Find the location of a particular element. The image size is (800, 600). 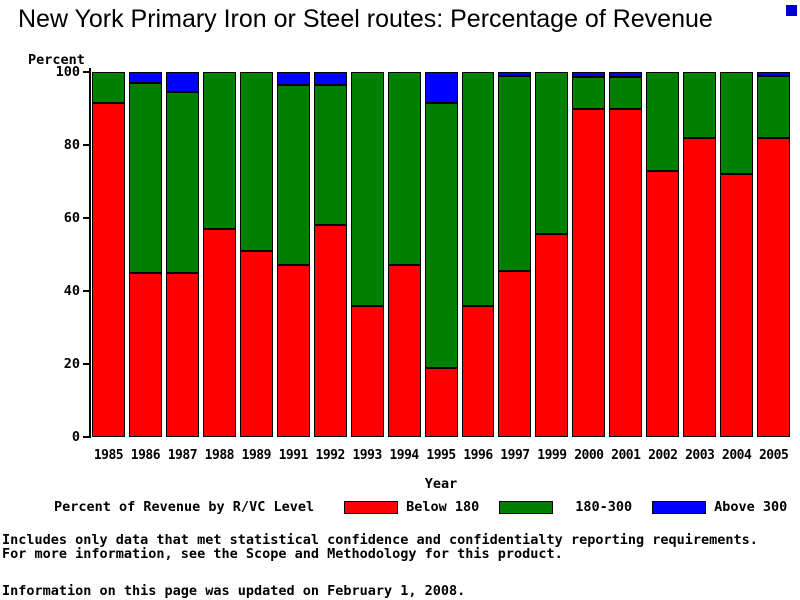

bar-1989 is located at coordinates (256, 254).